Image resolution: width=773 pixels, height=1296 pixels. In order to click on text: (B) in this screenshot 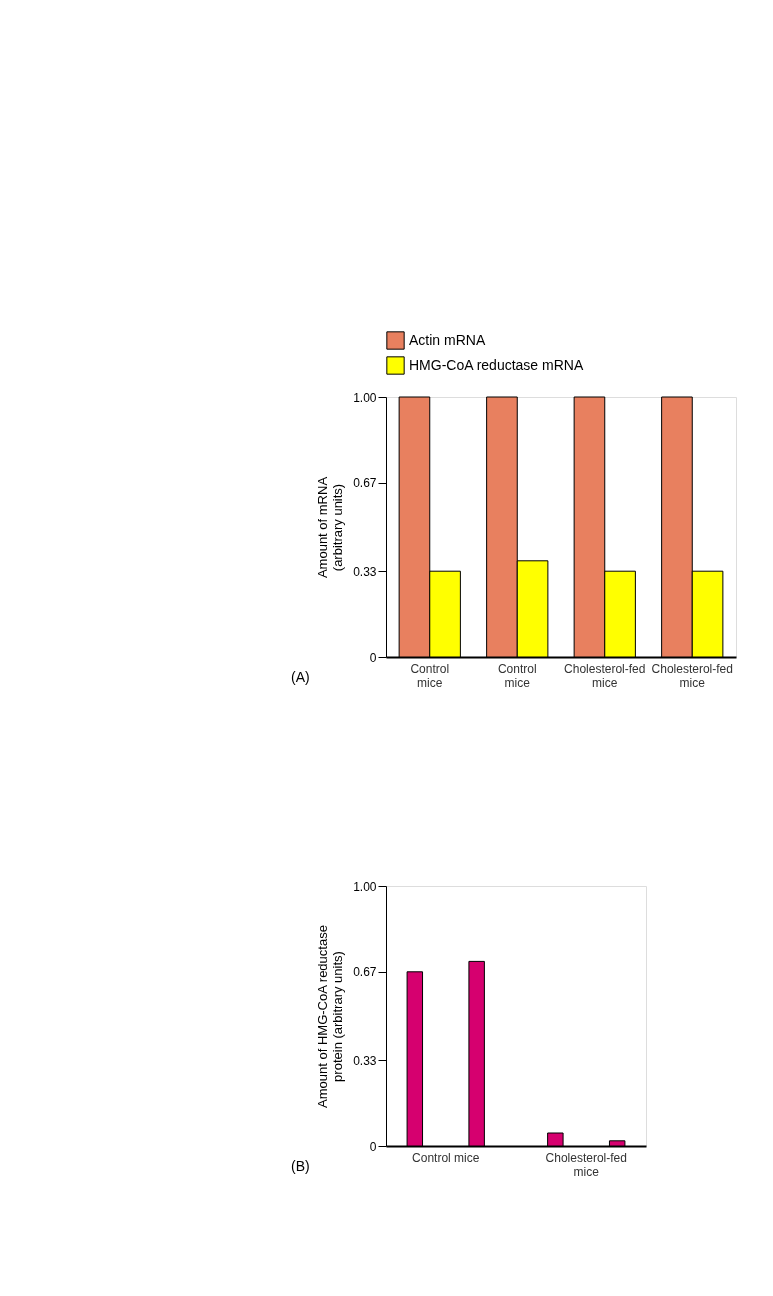, I will do `click(300, 1166)`.